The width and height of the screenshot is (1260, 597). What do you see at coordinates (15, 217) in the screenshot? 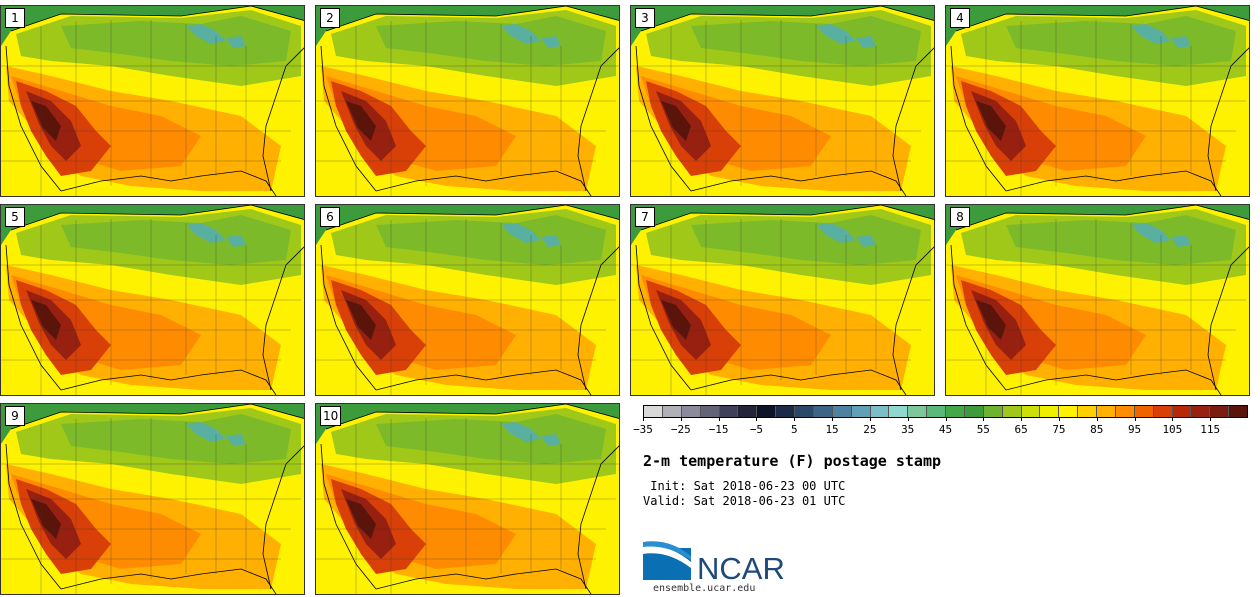
I see `panel-number: 5` at bounding box center [15, 217].